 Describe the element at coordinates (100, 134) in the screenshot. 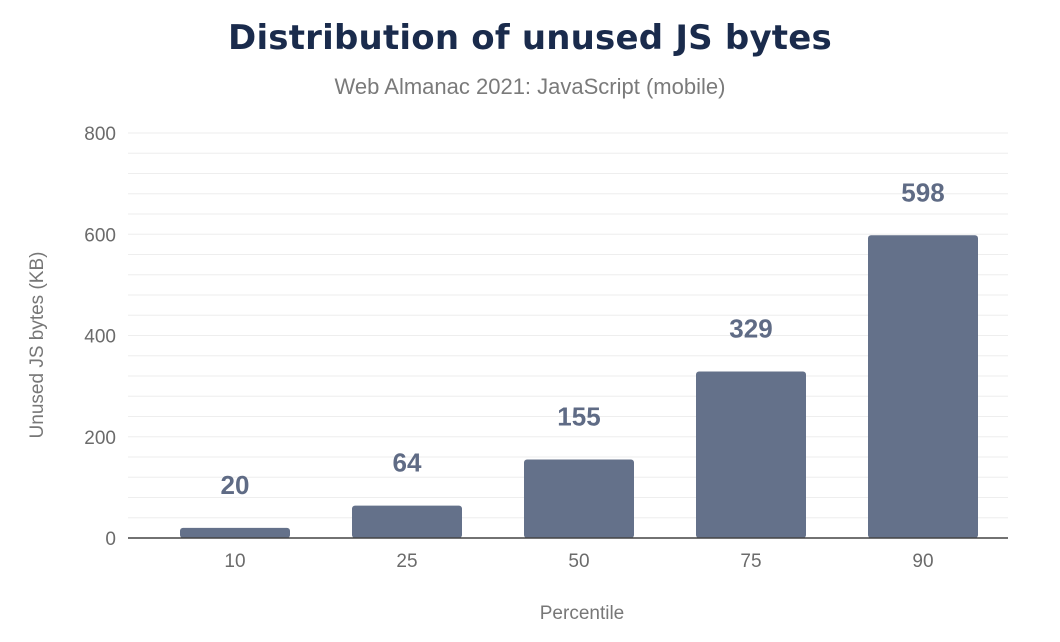

I see `y-tick-label: 800` at that location.